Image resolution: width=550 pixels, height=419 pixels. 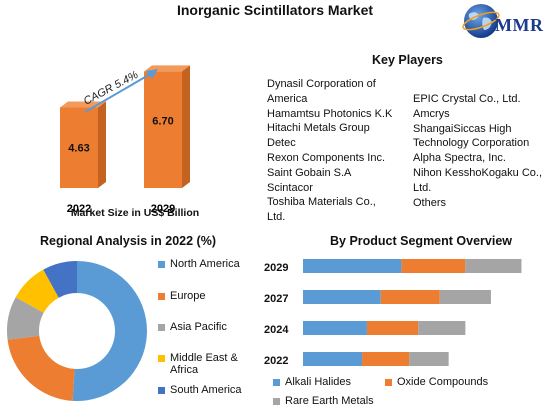 What do you see at coordinates (318, 382) in the screenshot?
I see `legend-label: Alkali Halides` at bounding box center [318, 382].